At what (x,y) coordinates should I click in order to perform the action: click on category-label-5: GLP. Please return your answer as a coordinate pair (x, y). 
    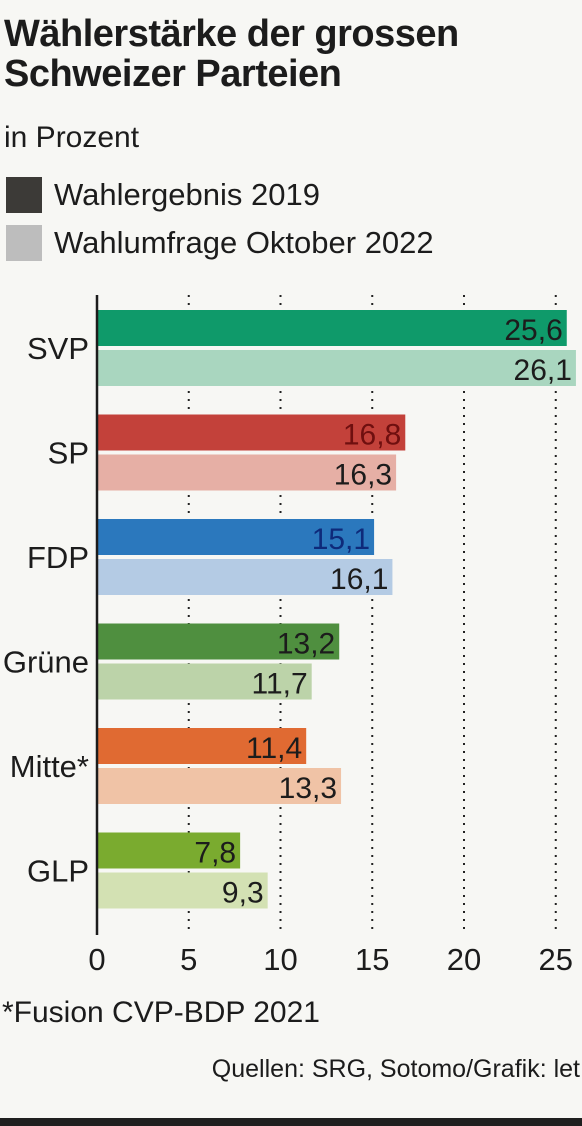
    Looking at the image, I should click on (58, 871).